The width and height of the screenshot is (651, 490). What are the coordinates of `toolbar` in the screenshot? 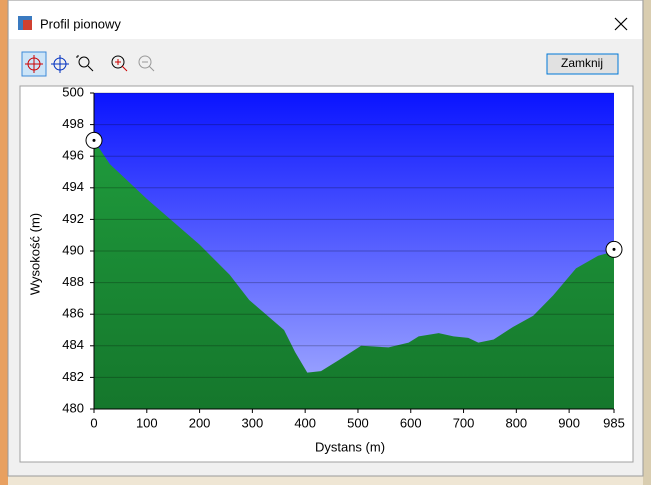 It's located at (88, 64).